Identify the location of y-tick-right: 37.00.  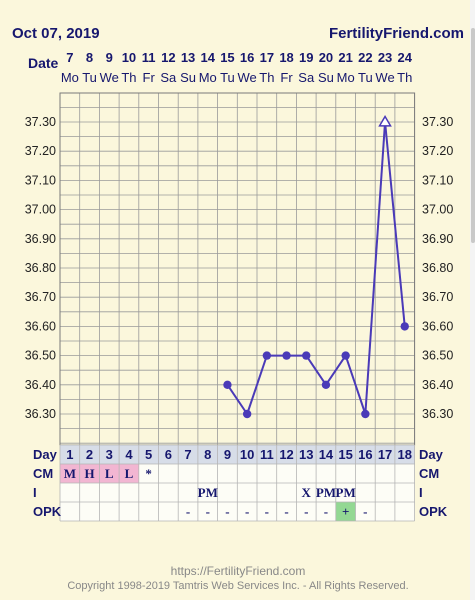
(437, 210).